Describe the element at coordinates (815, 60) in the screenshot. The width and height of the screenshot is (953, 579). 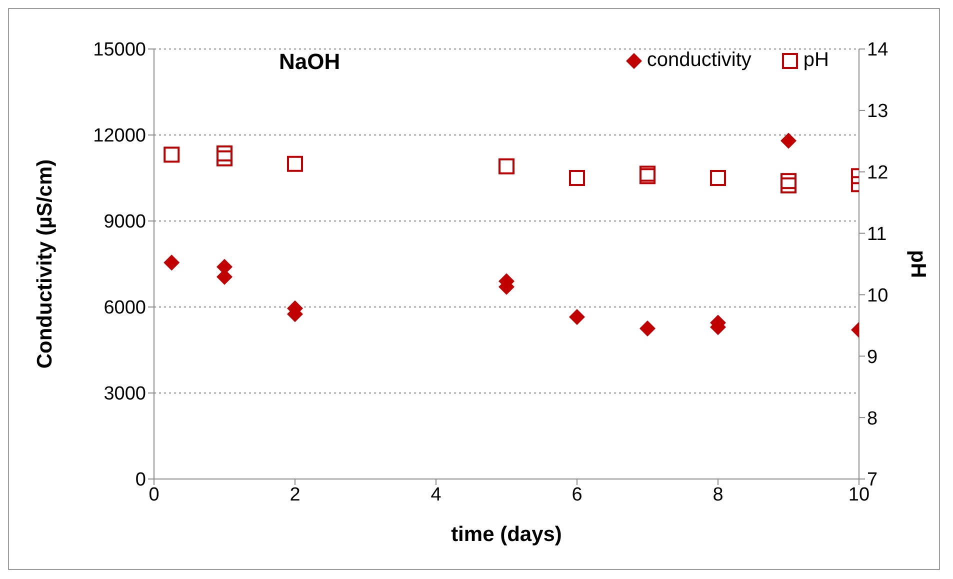
I see `legend-label: pH` at that location.